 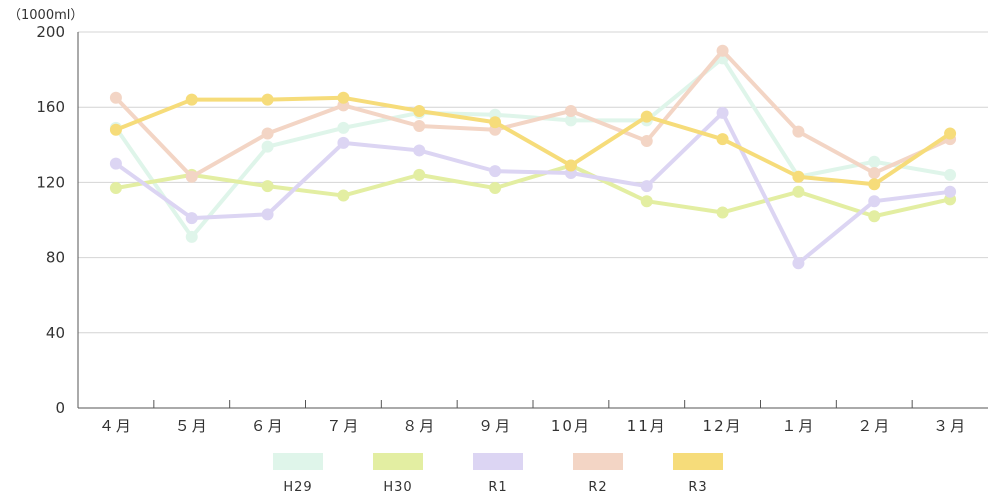 I want to click on series-line, so click(x=533, y=191).